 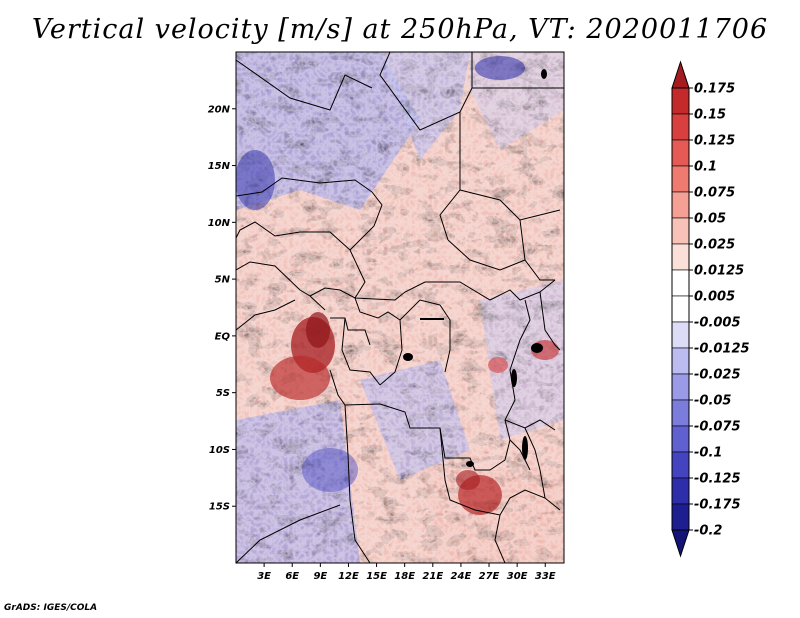 What do you see at coordinates (219, 450) in the screenshot?
I see `lat-label: 10S` at bounding box center [219, 450].